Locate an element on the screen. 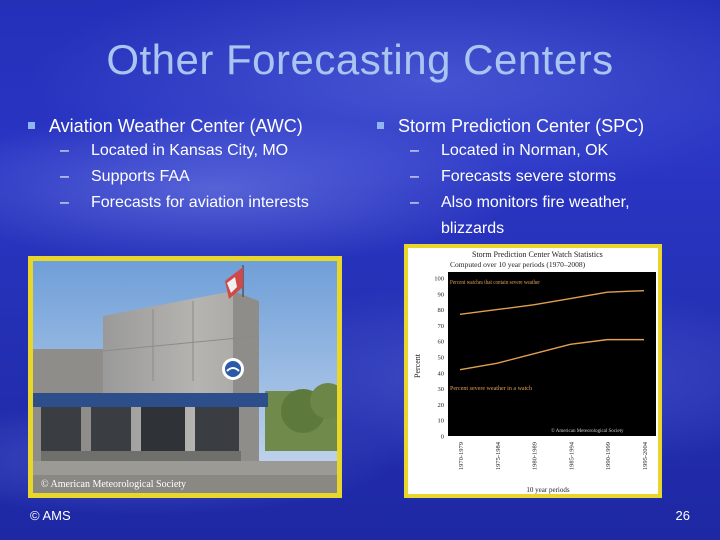 Image resolution: width=720 pixels, height=540 pixels. y-tick-label: 40 is located at coordinates (441, 373).